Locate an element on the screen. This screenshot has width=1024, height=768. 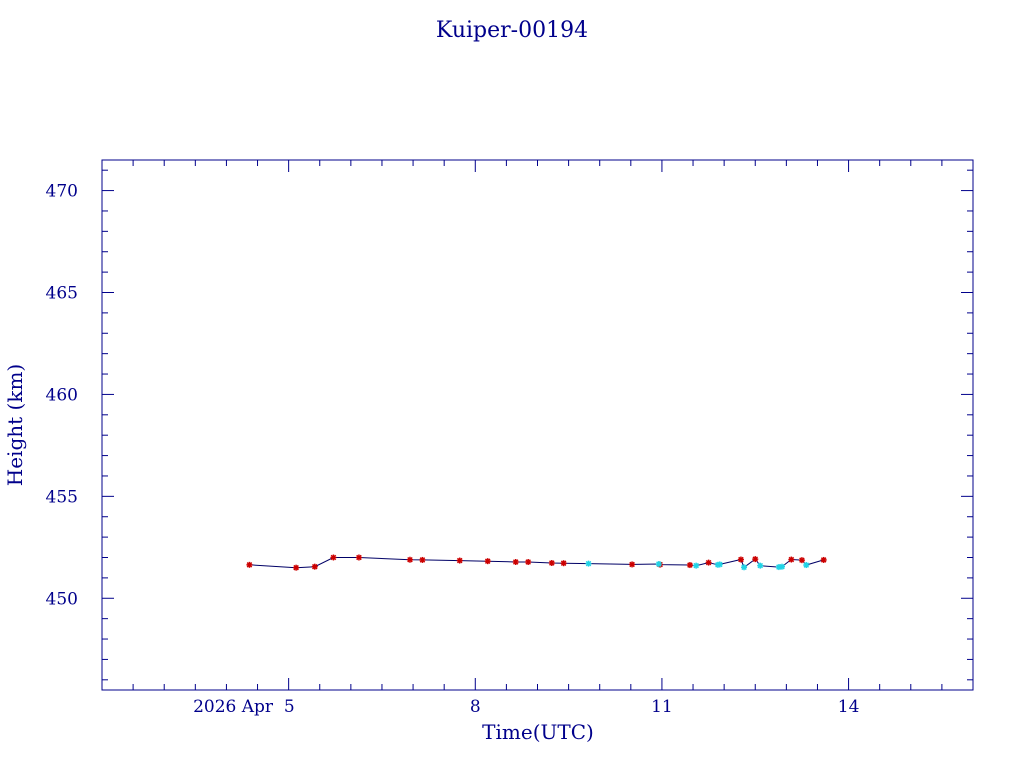
y-tick-label: 460 is located at coordinates (62, 395).